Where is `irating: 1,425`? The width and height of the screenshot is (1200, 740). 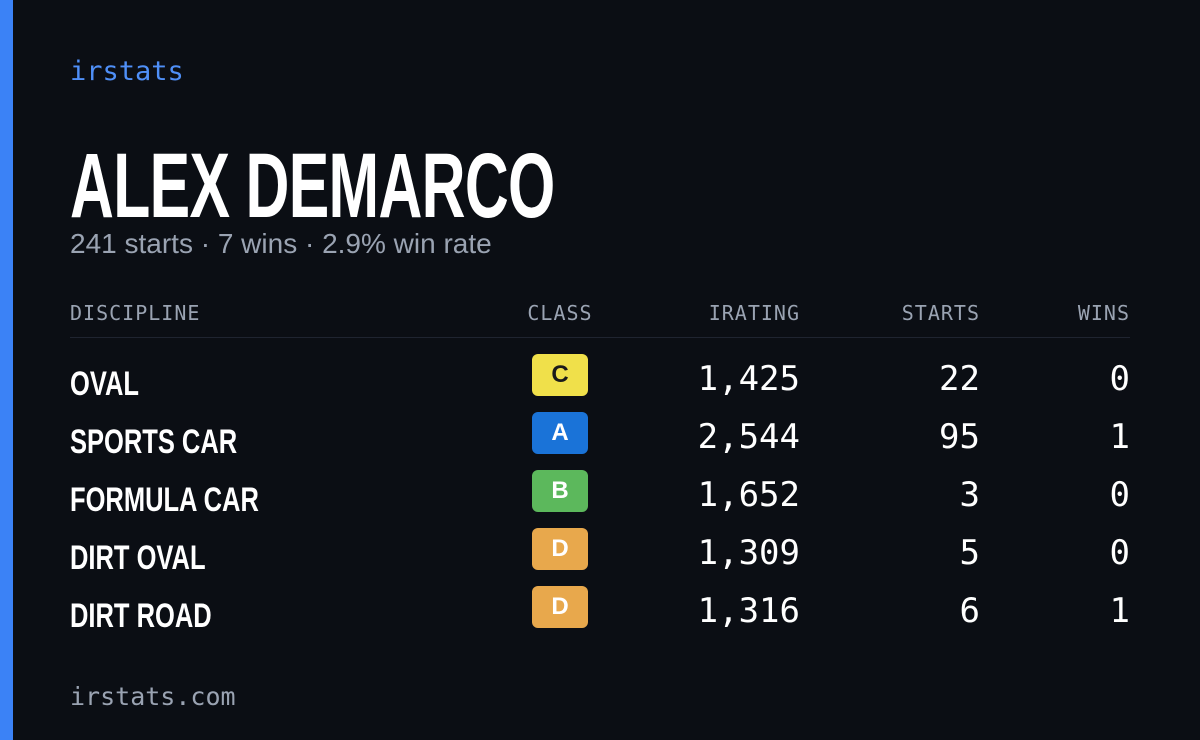
irating: 1,425 is located at coordinates (748, 379).